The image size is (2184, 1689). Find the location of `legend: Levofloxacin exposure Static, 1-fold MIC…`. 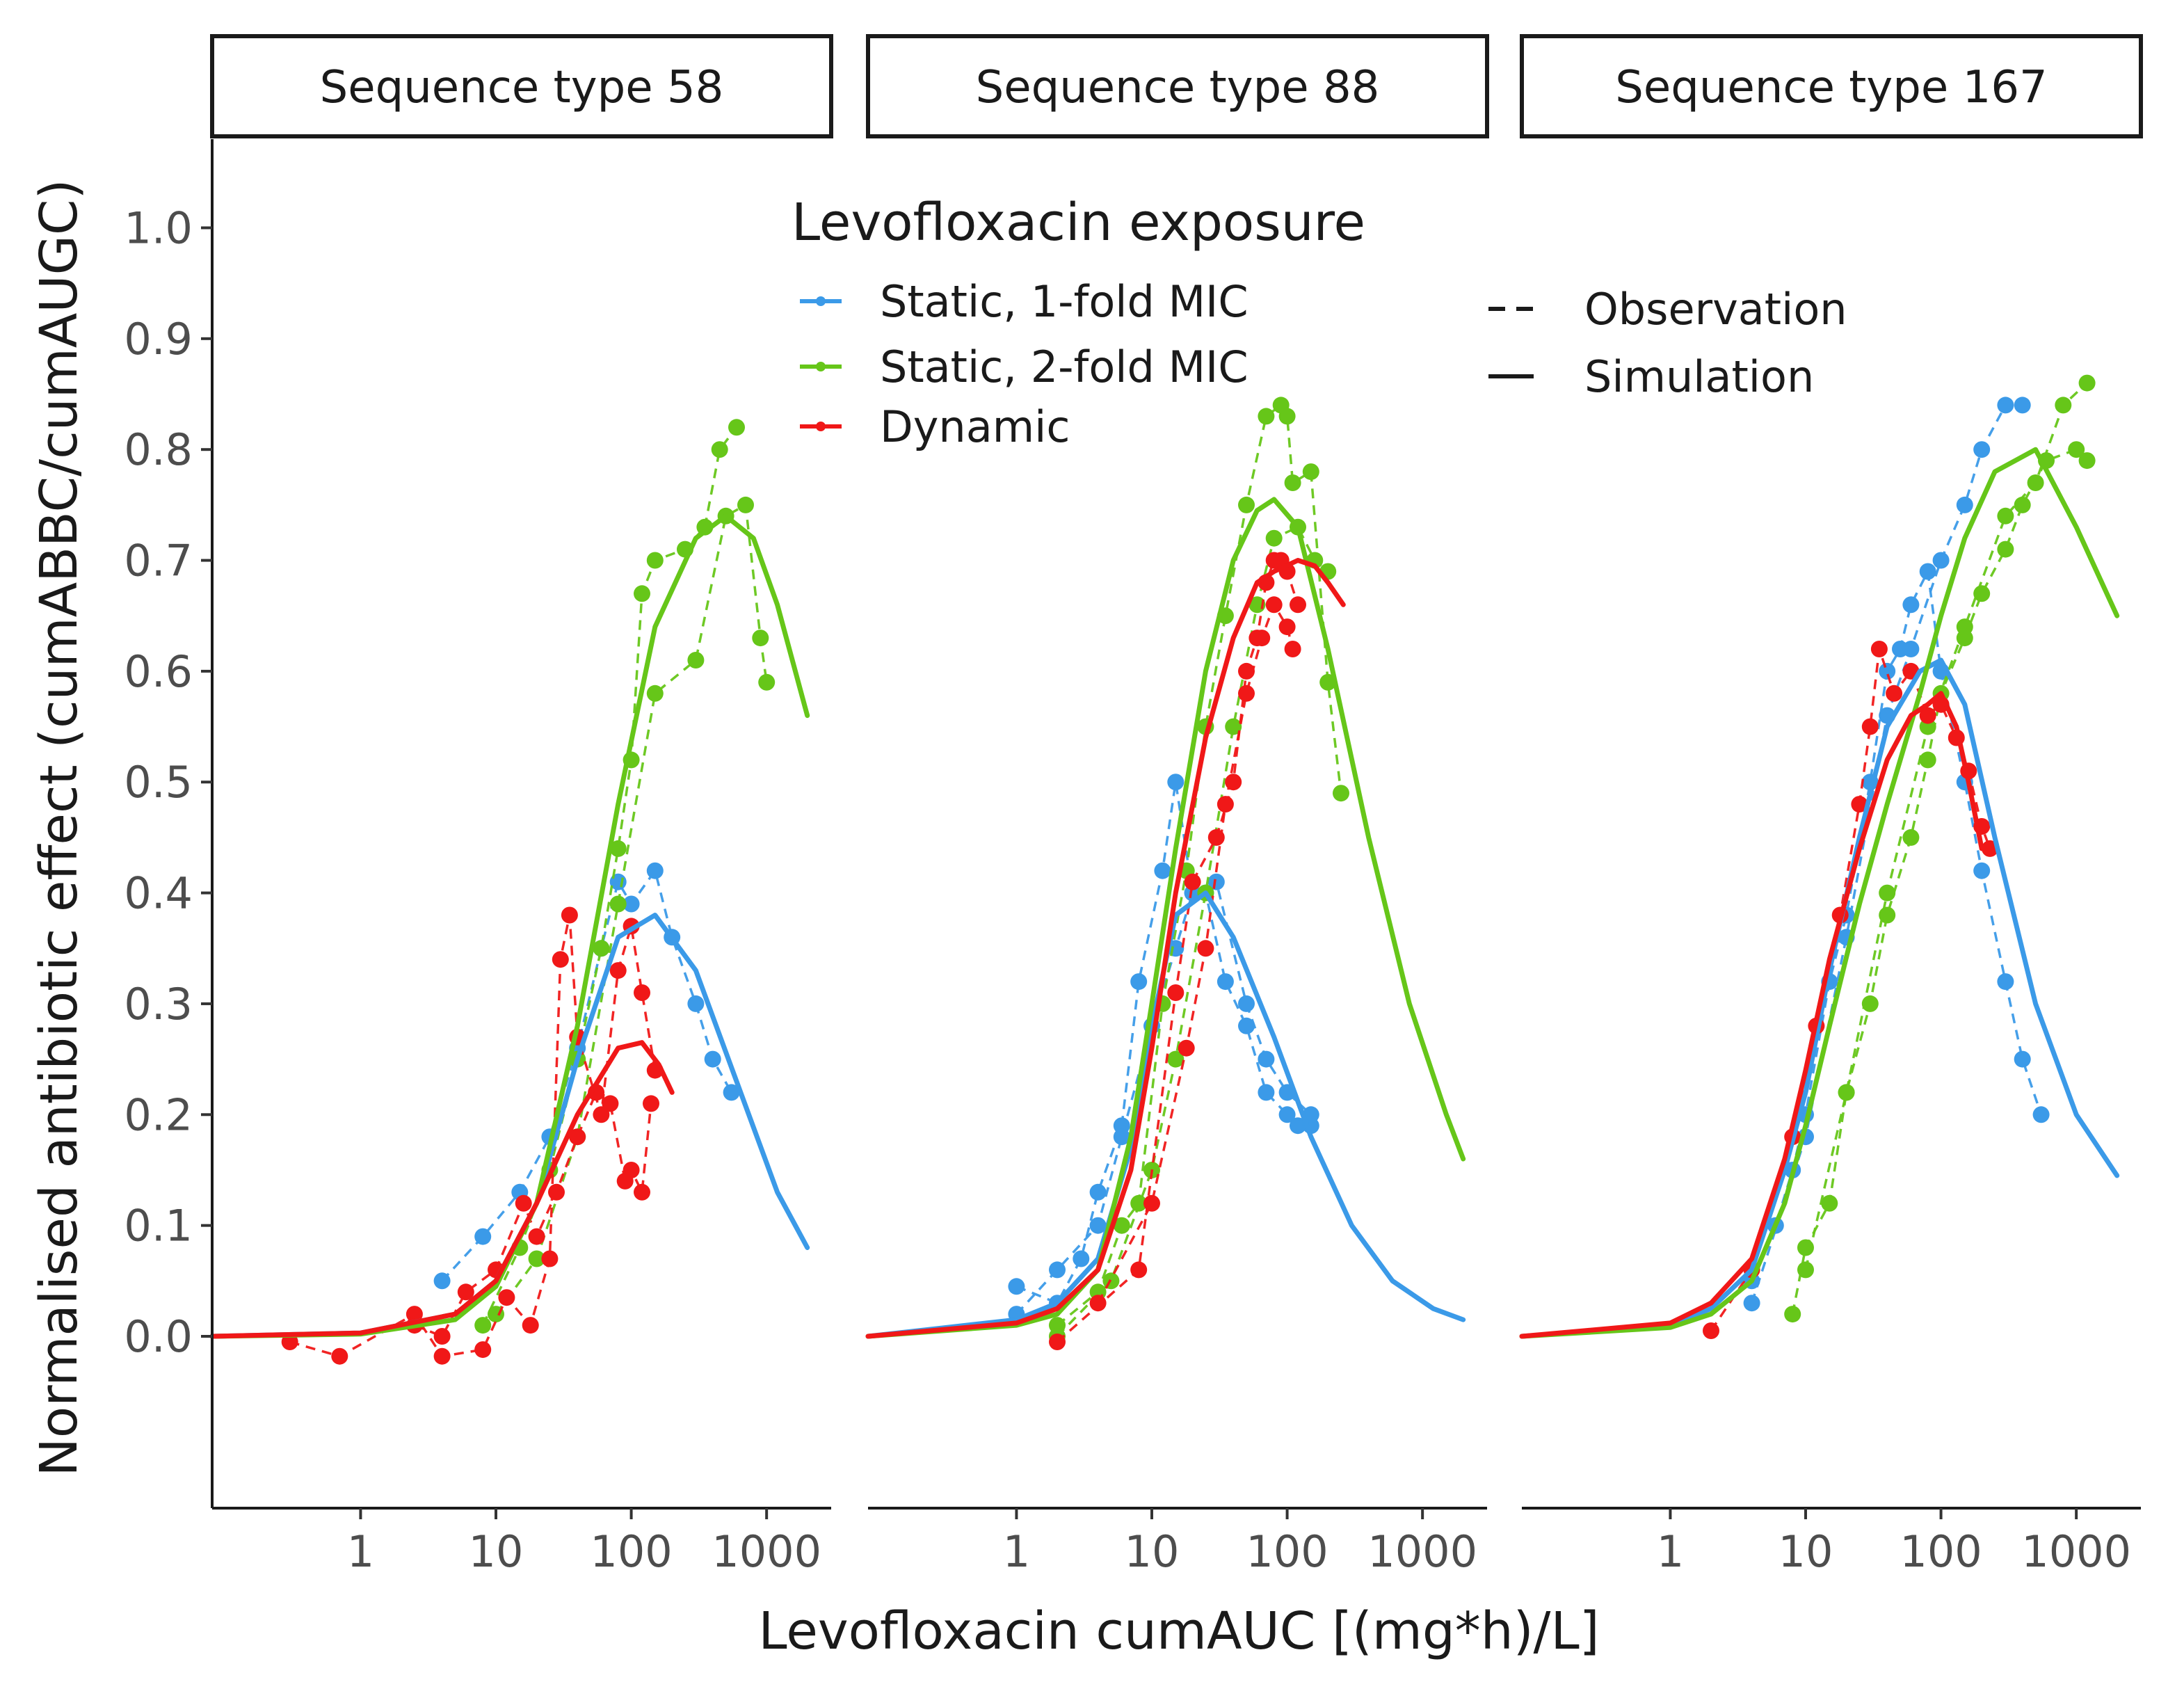

legend: Levofloxacin exposure Static, 1-fold MIC… is located at coordinates (1319, 323).